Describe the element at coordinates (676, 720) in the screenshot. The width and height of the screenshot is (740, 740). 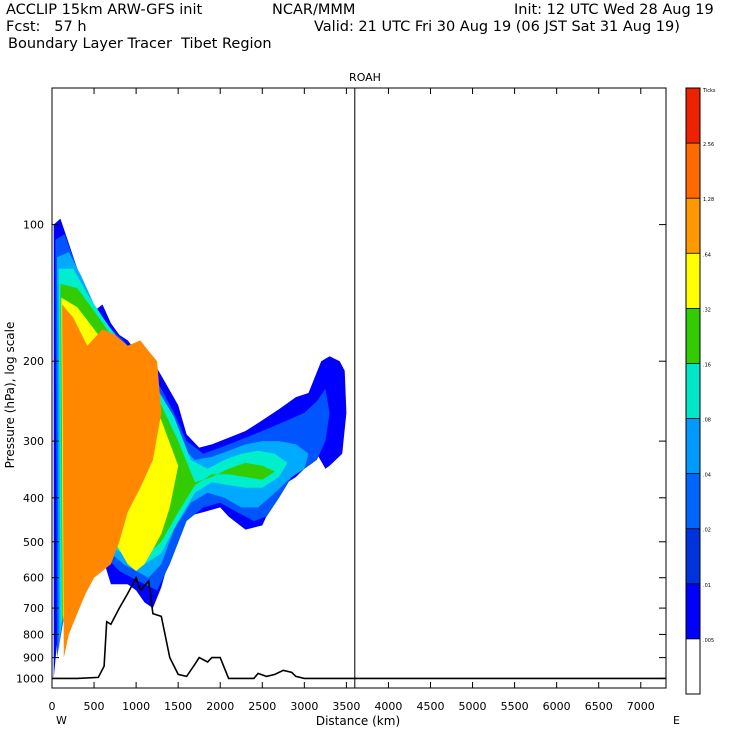
I see `east-label: E` at that location.